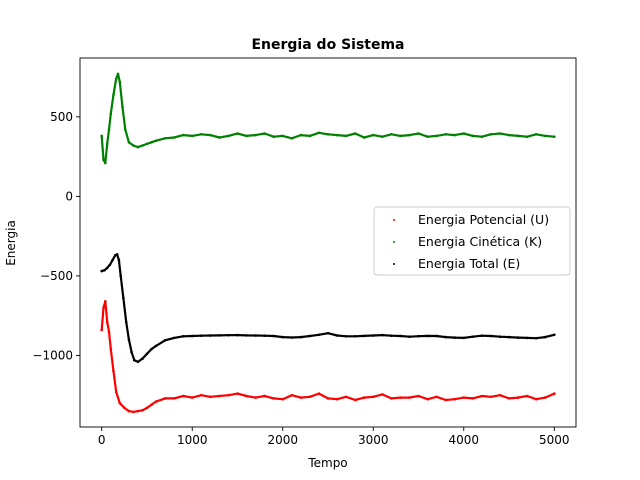 The height and width of the screenshot is (480, 640). What do you see at coordinates (469, 263) in the screenshot?
I see `legend-label-total: Energia Total (E)` at bounding box center [469, 263].